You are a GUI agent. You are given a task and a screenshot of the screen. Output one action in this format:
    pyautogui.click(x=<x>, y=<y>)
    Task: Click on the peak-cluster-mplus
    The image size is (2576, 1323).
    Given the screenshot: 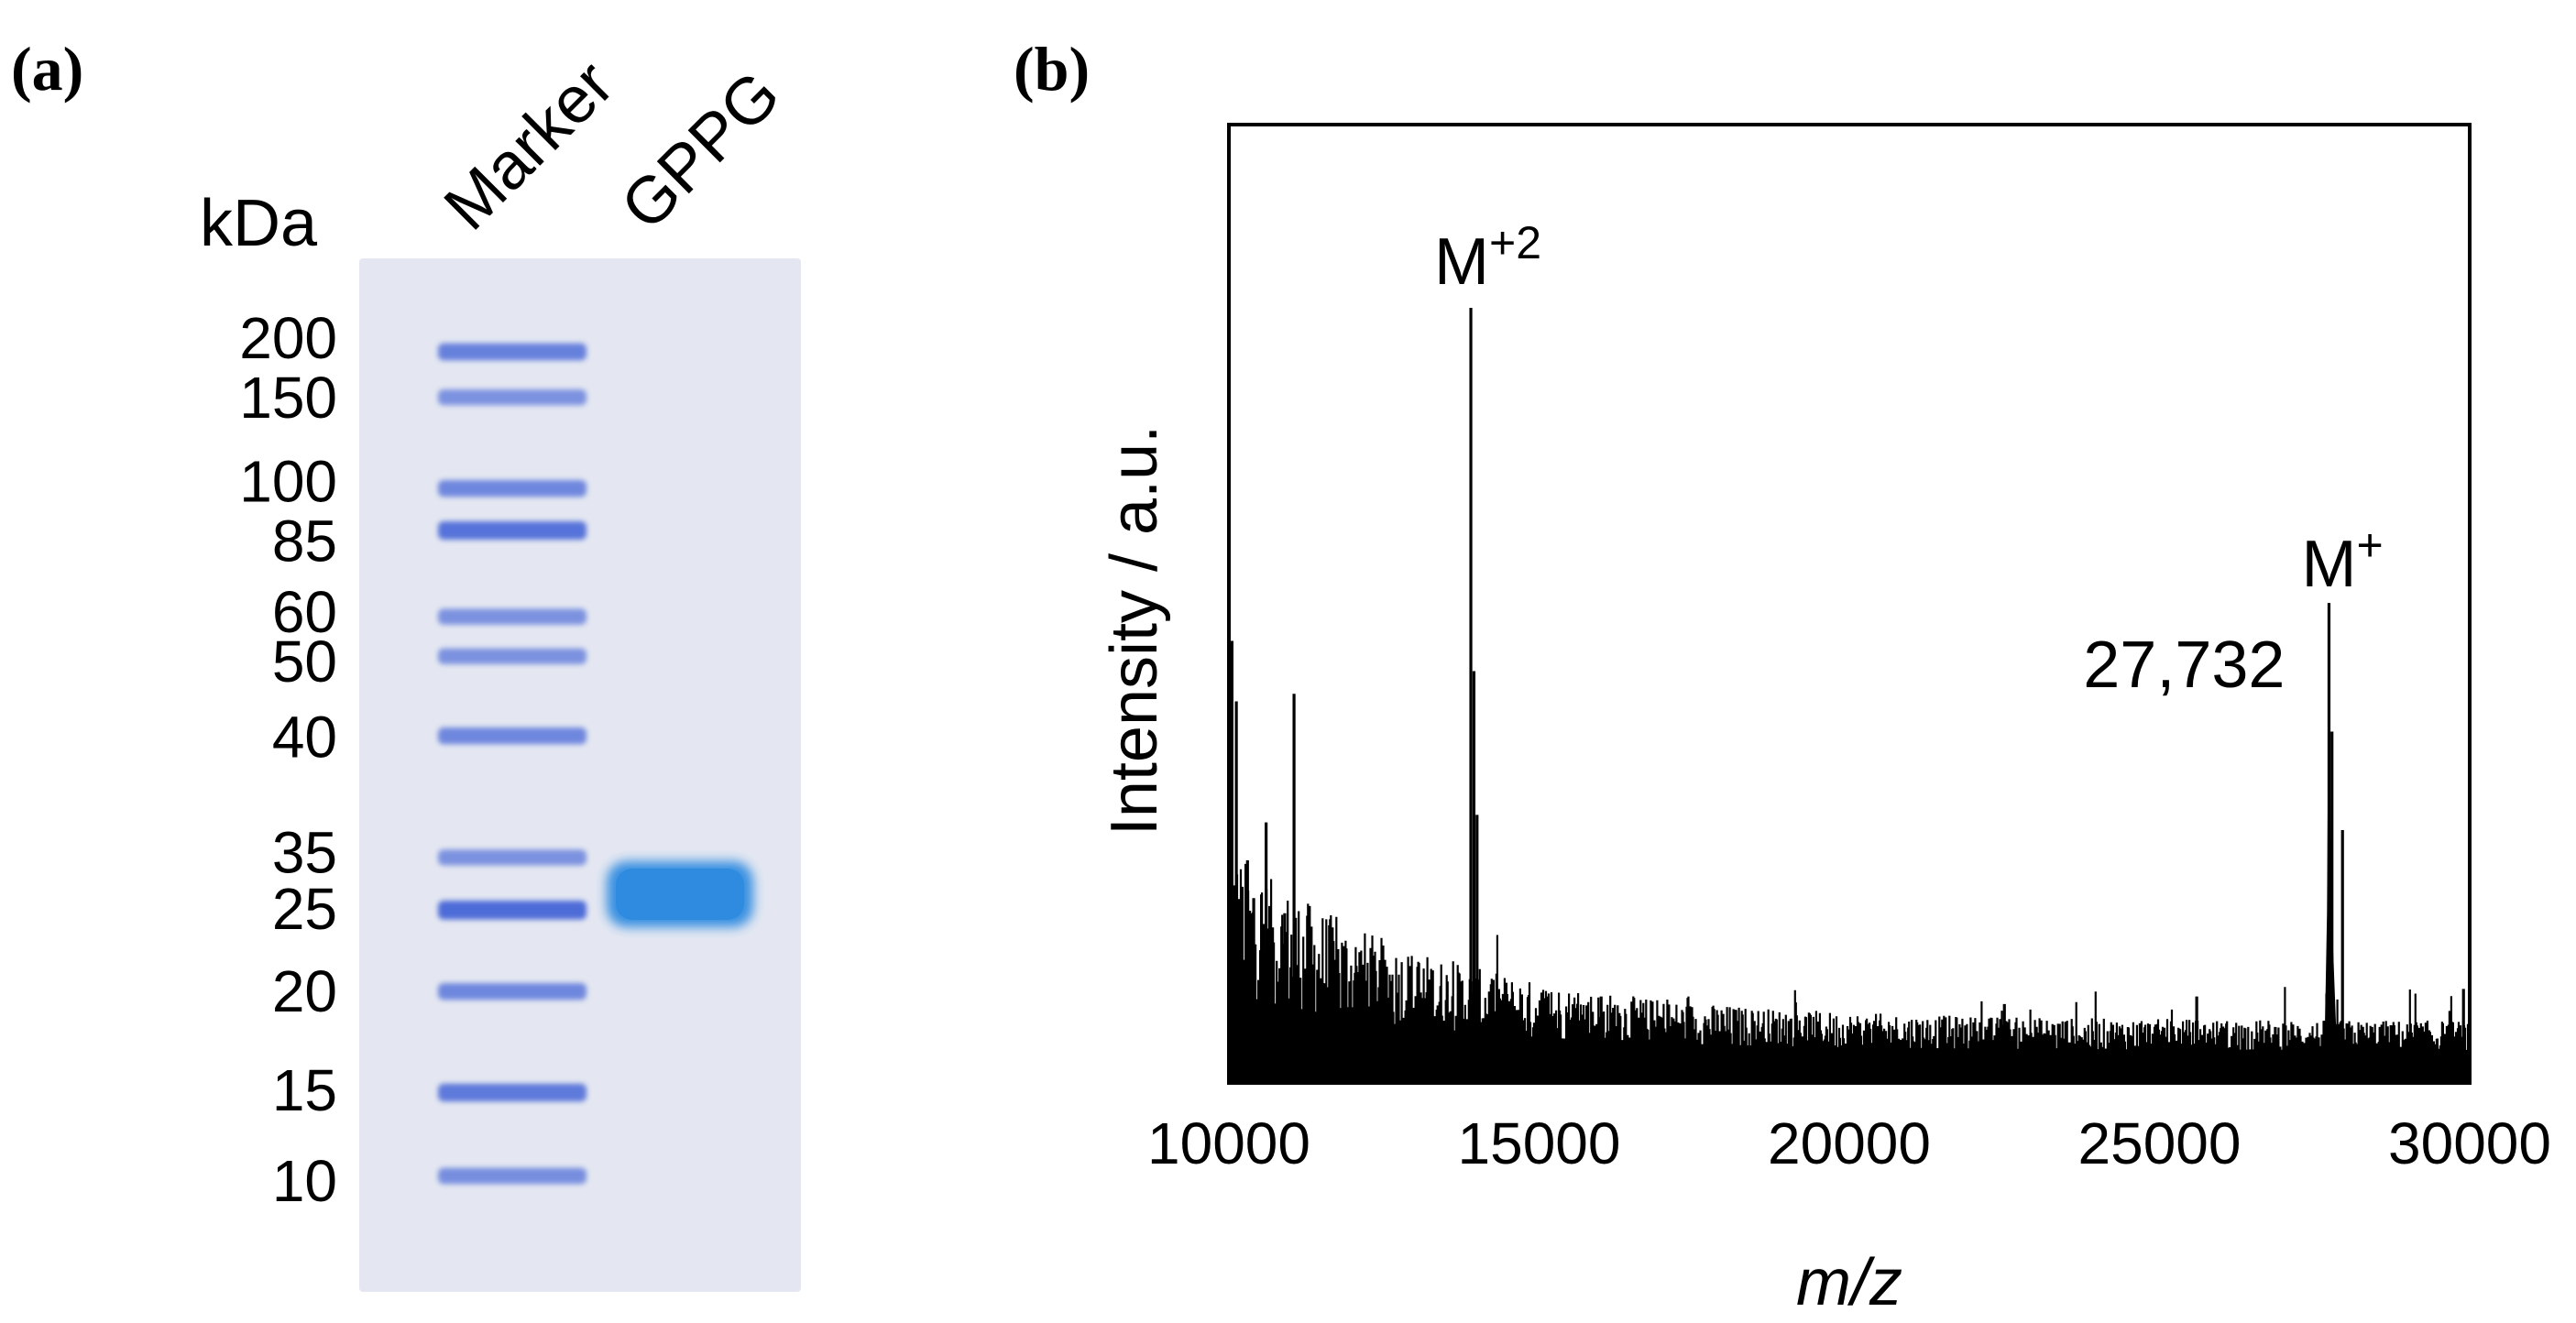 What is the action you would take?
    pyautogui.click(x=2331, y=843)
    